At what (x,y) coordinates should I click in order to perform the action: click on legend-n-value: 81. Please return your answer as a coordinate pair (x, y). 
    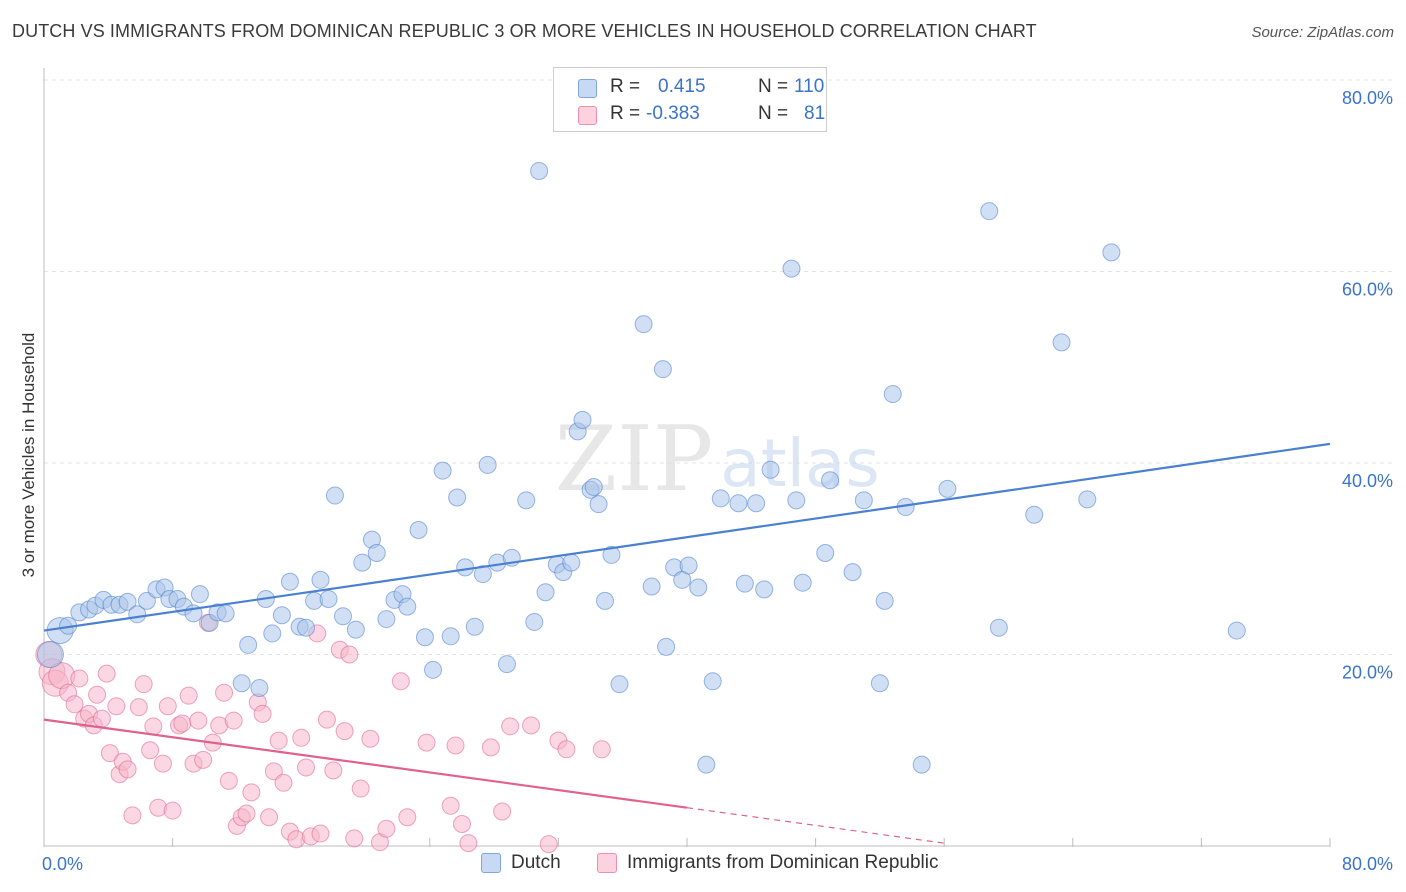
    Looking at the image, I should click on (815, 113).